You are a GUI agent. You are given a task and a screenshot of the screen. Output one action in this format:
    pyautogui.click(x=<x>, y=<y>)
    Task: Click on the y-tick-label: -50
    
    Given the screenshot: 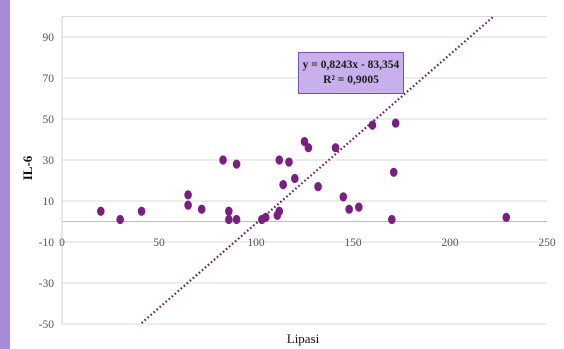 What is the action you would take?
    pyautogui.click(x=47, y=325)
    